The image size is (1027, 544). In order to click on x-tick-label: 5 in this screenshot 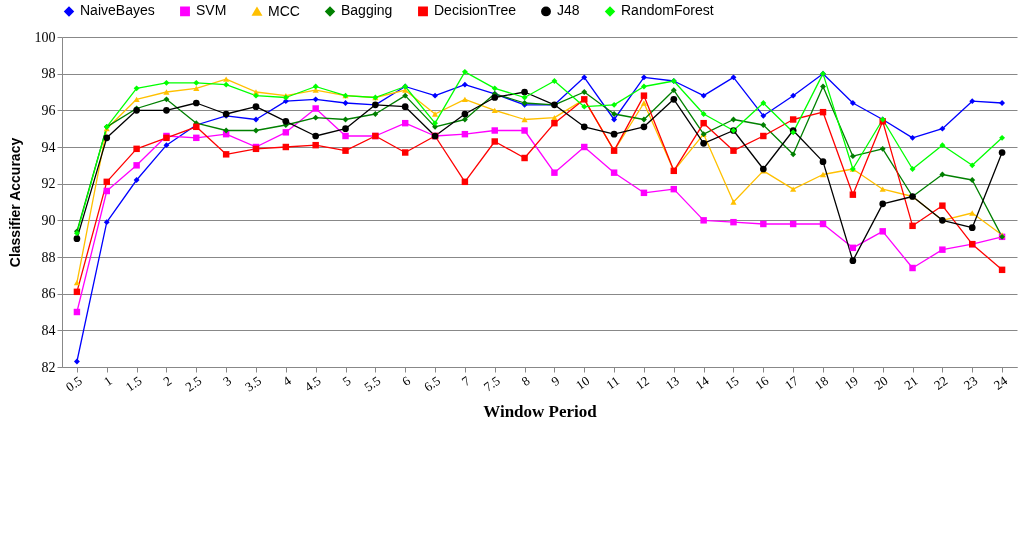, I will do `click(346, 380)`.